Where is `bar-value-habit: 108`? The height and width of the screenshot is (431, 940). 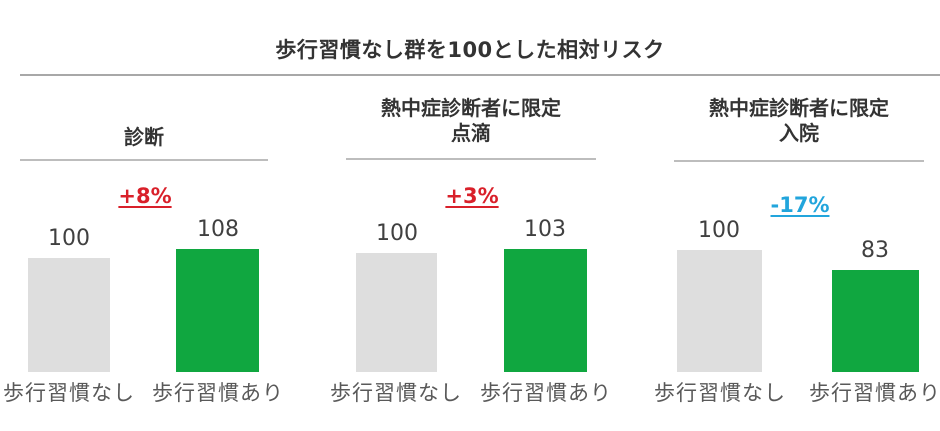
bar-value-habit: 108 is located at coordinates (218, 229).